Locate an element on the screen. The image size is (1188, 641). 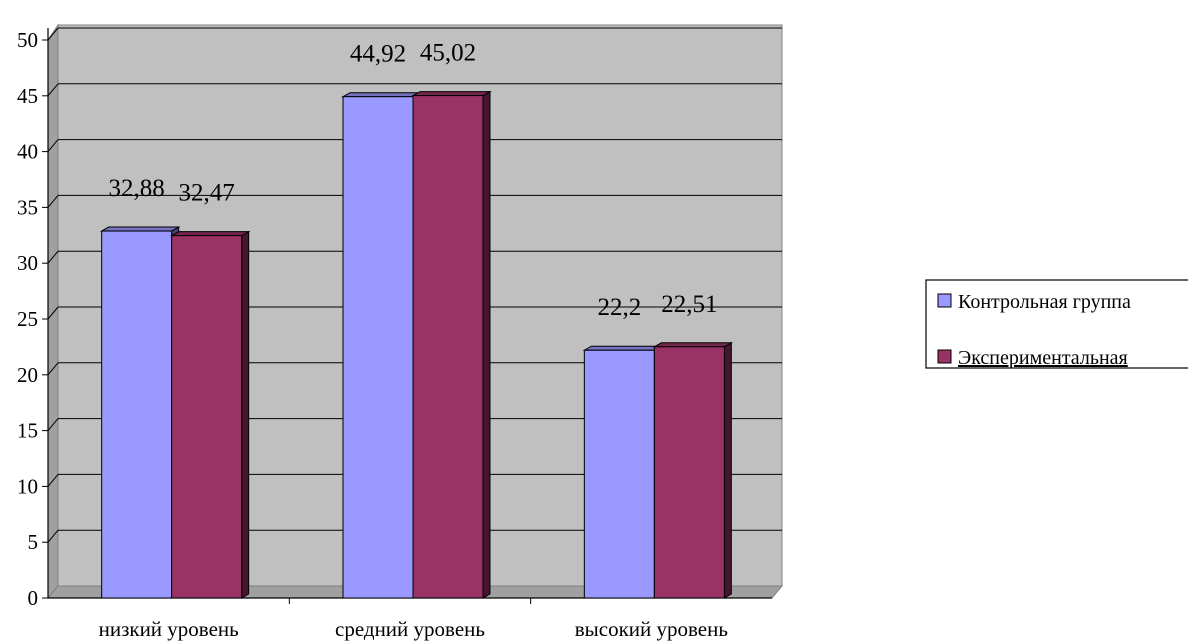
legend-label-control: Контрольная группа is located at coordinates (1044, 302).